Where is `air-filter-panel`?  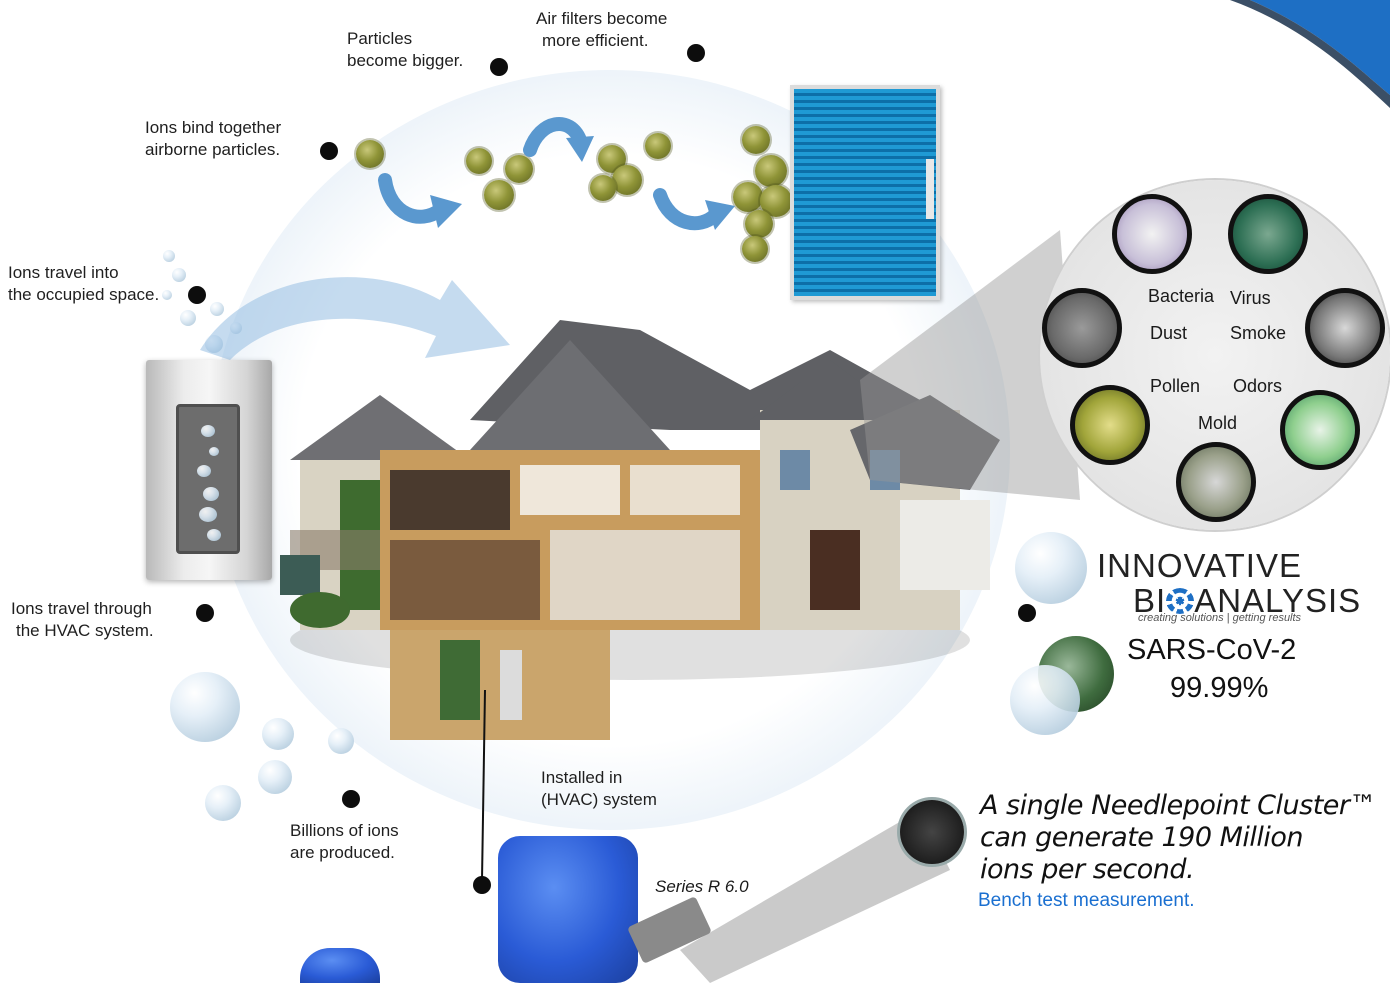 air-filter-panel is located at coordinates (865, 192).